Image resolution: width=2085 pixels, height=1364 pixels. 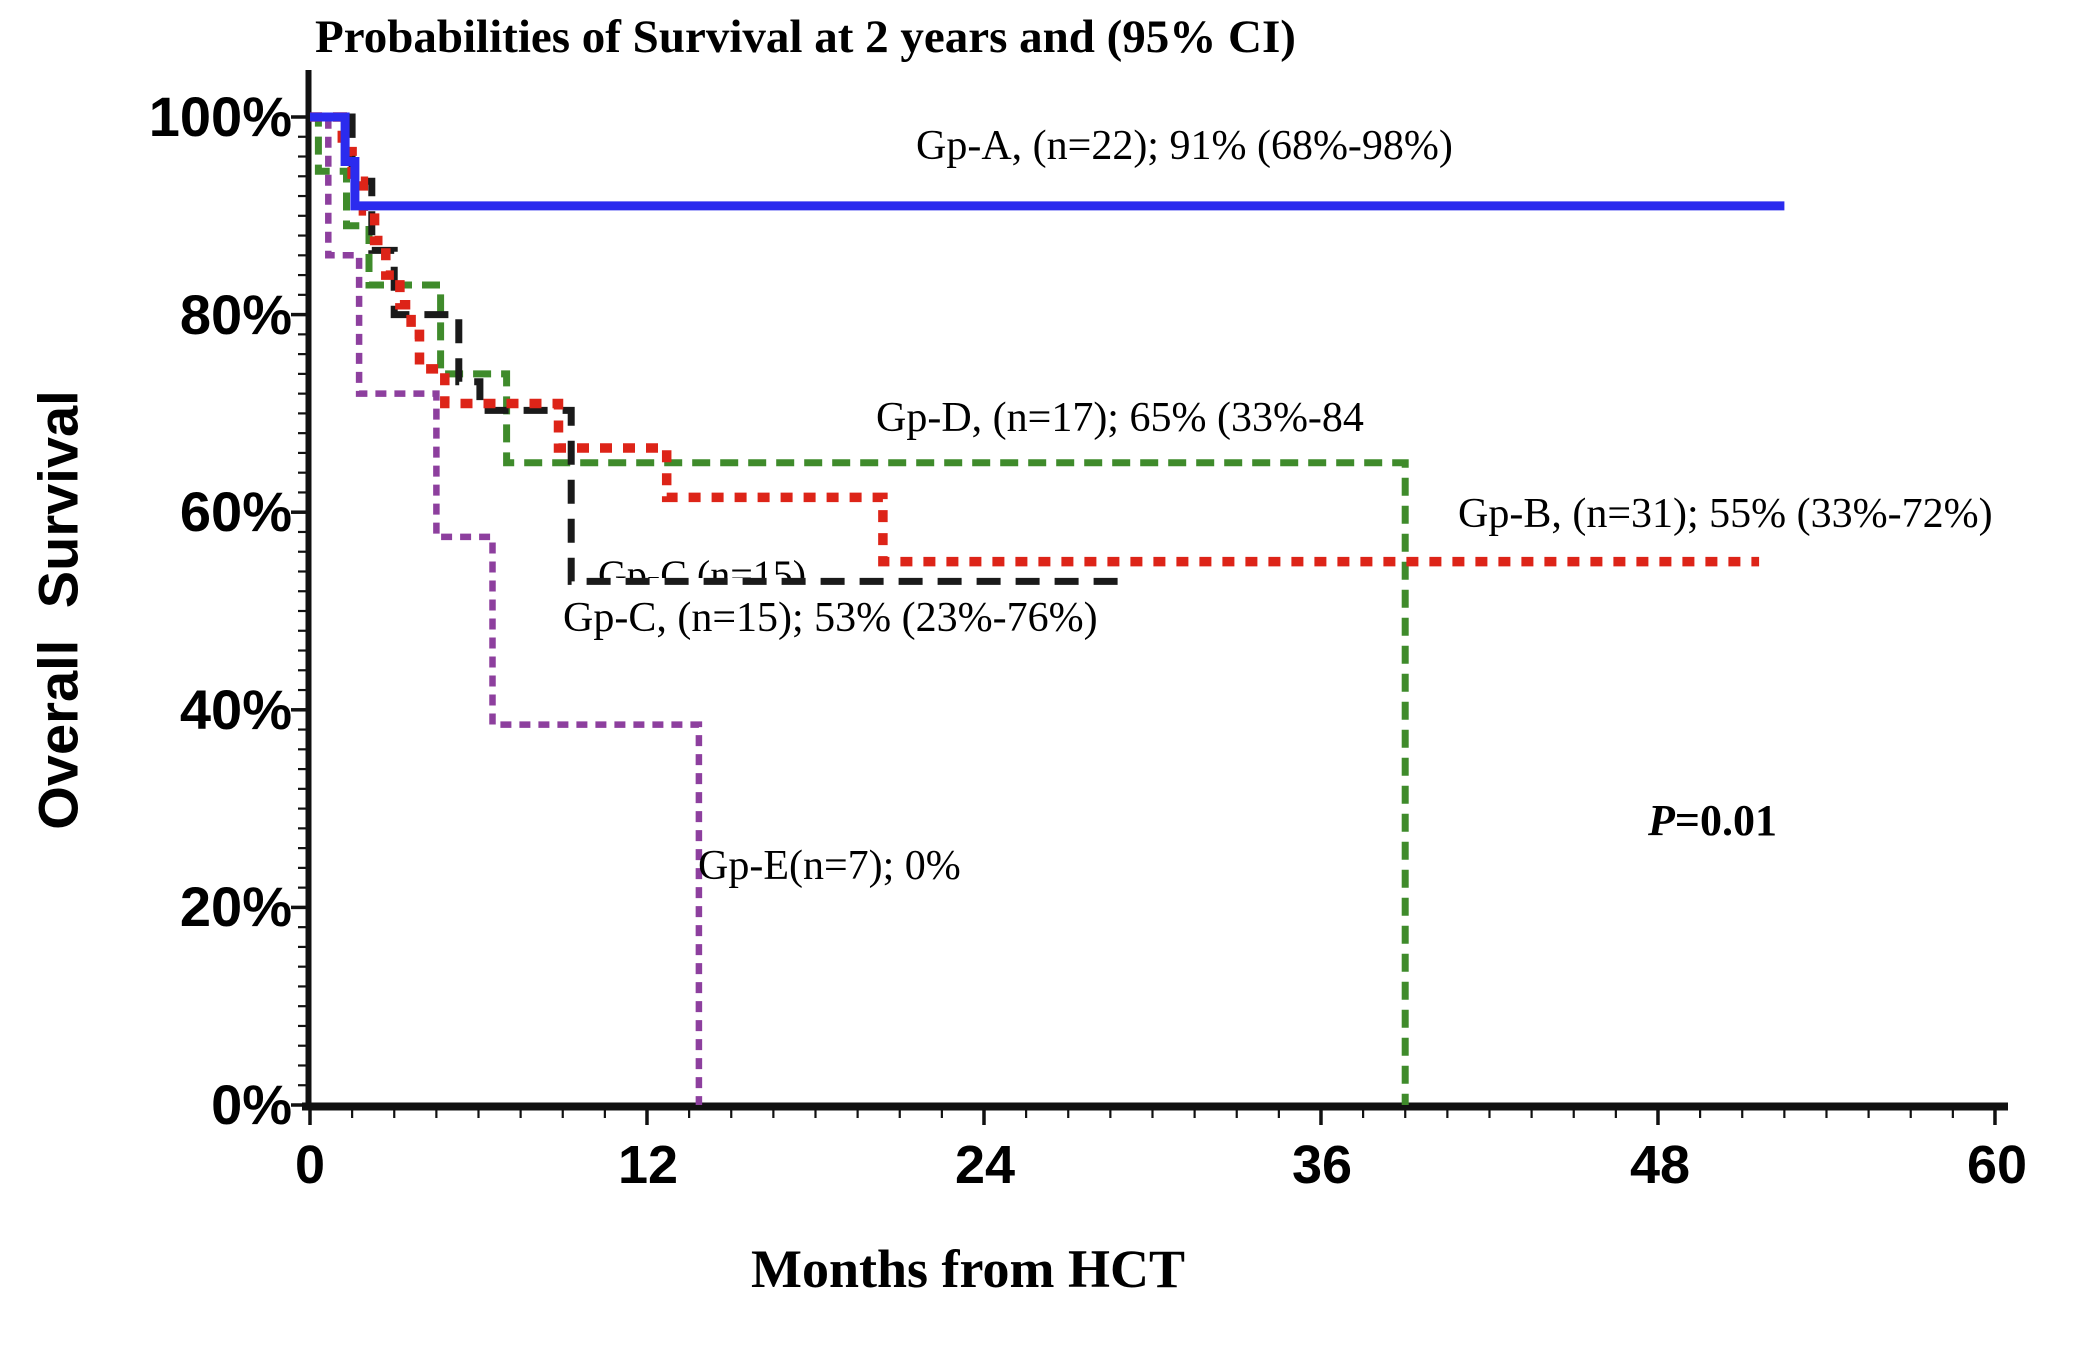 I want to click on y-tick-80: 80%, so click(x=235, y=314).